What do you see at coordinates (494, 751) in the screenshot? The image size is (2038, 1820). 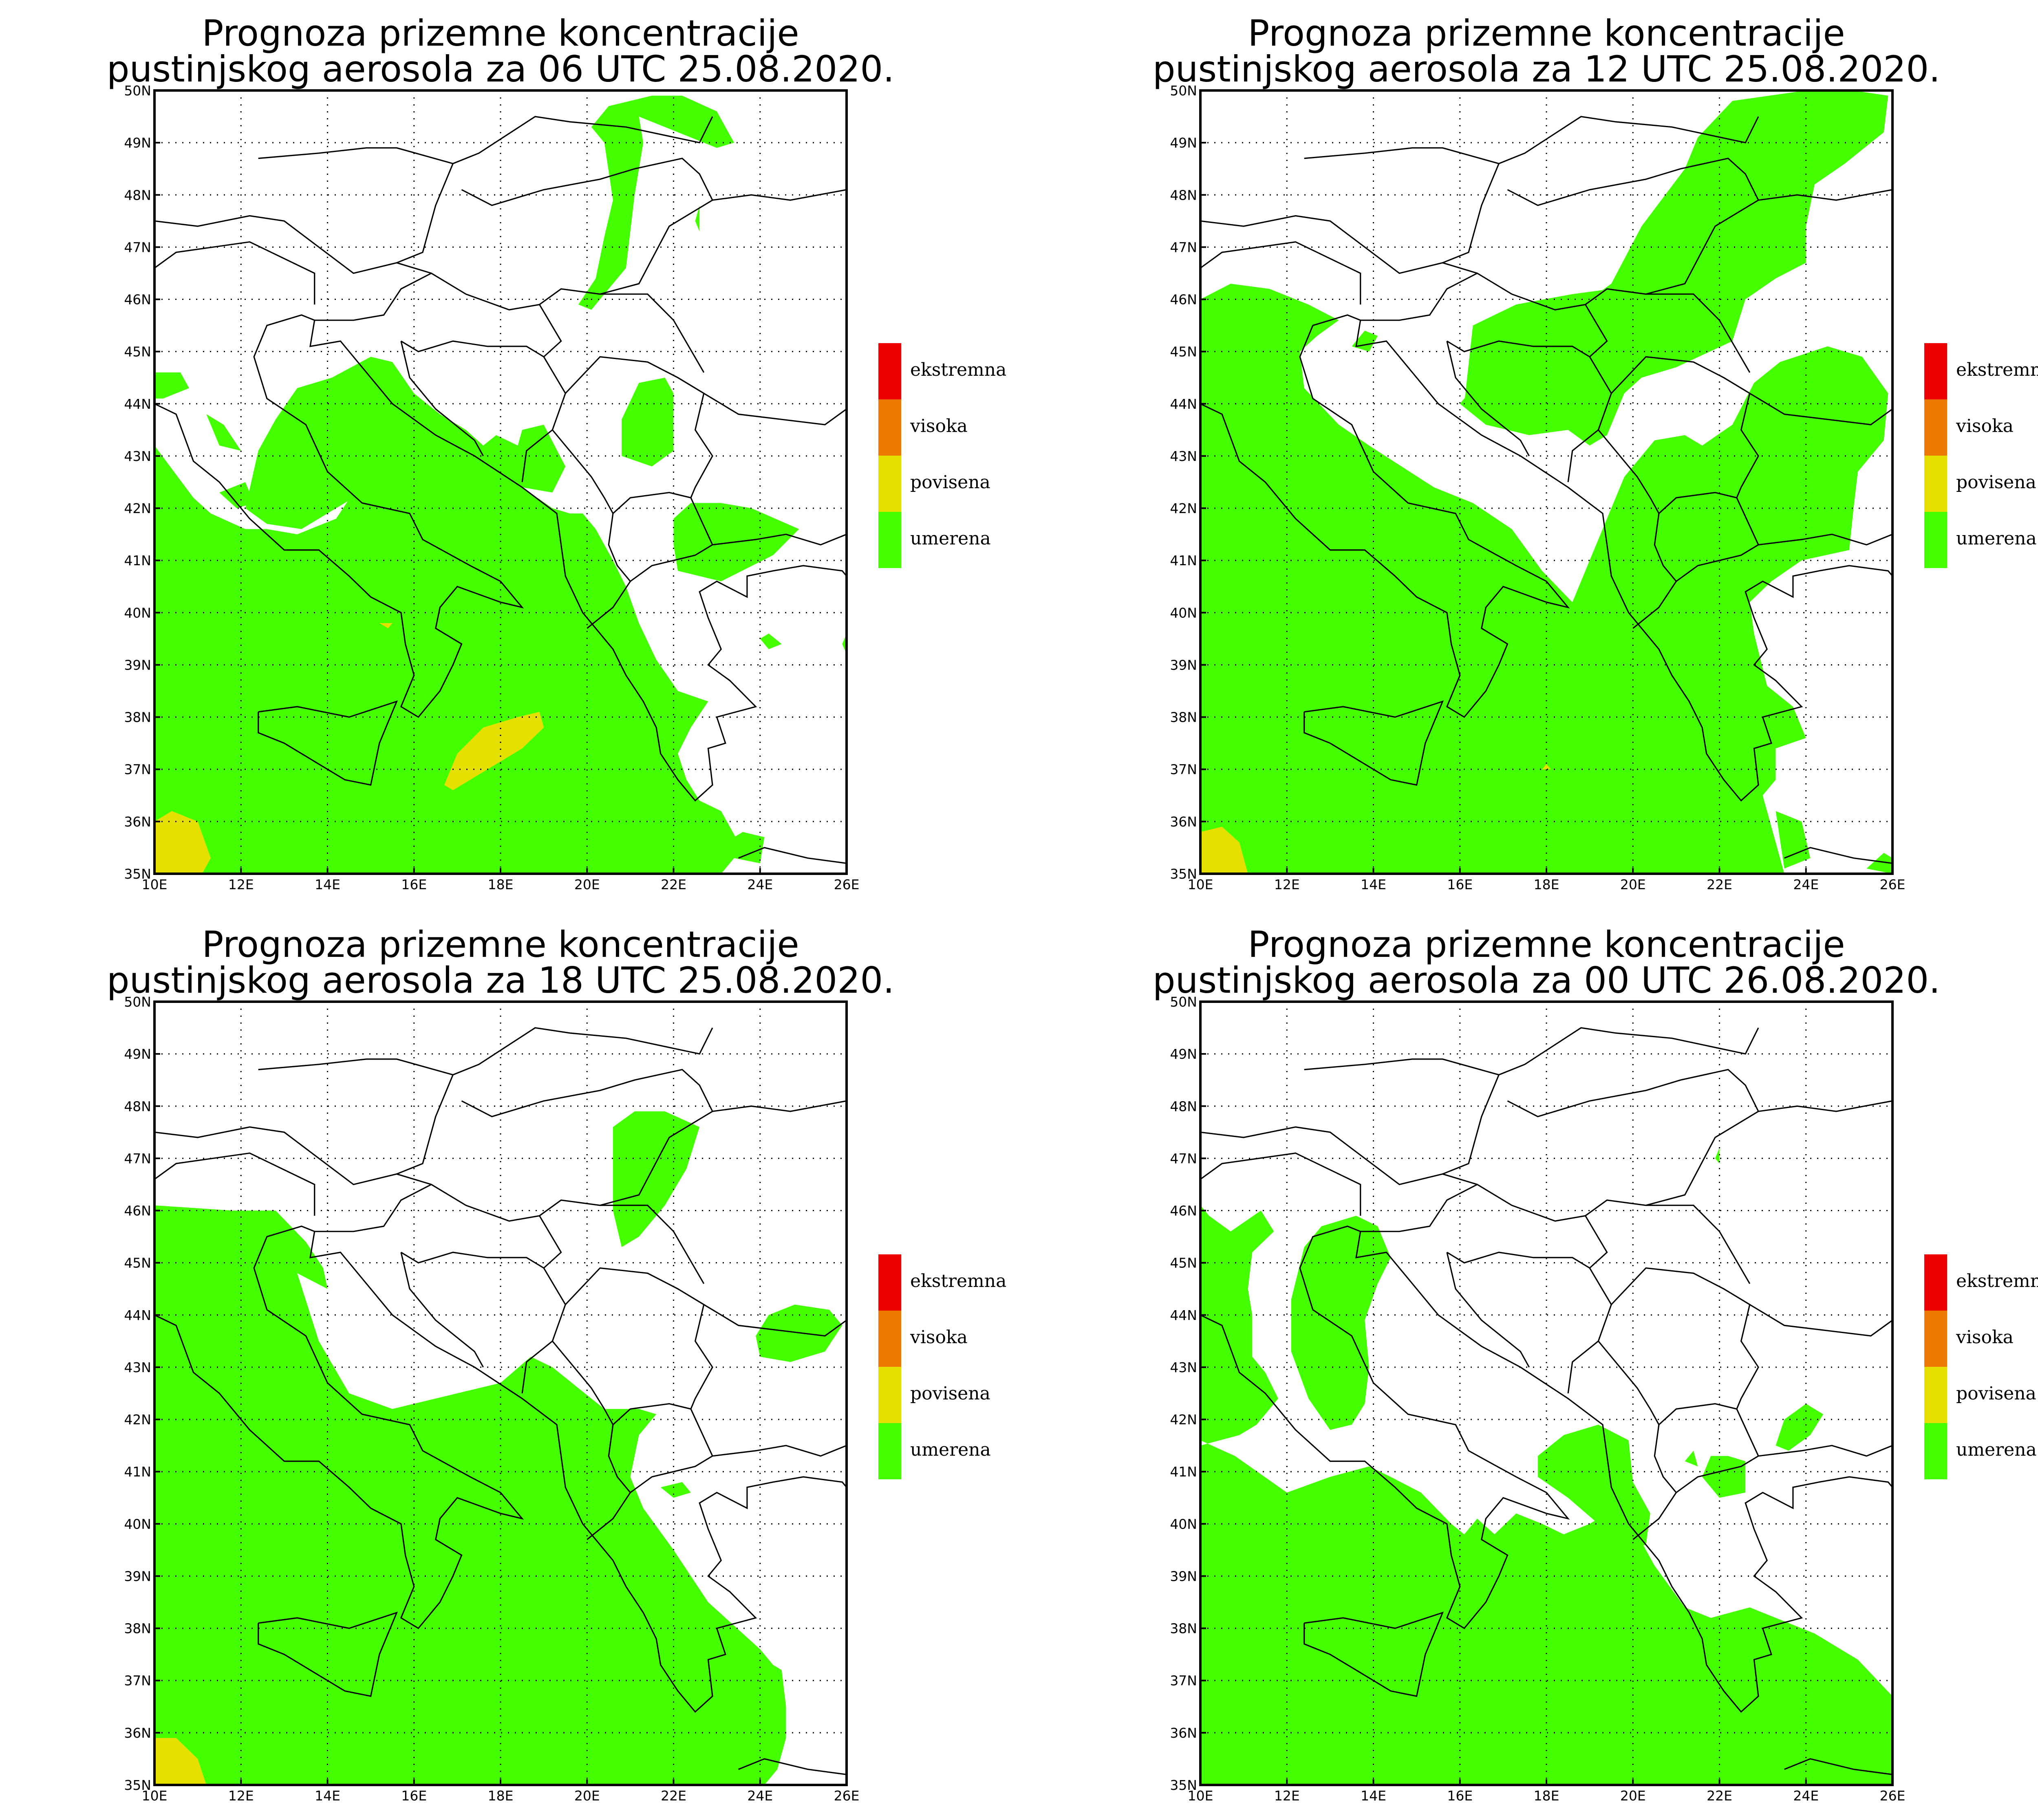 I see `region-povisena` at bounding box center [494, 751].